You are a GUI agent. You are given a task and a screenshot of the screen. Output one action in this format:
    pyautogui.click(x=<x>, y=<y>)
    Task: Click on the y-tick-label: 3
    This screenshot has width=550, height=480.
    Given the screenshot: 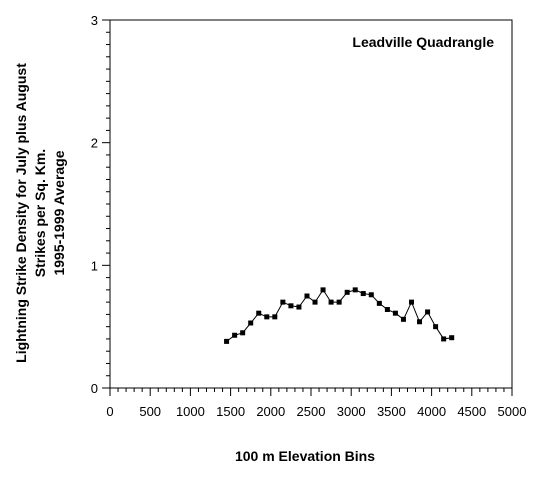 What is the action you would take?
    pyautogui.click(x=94, y=20)
    